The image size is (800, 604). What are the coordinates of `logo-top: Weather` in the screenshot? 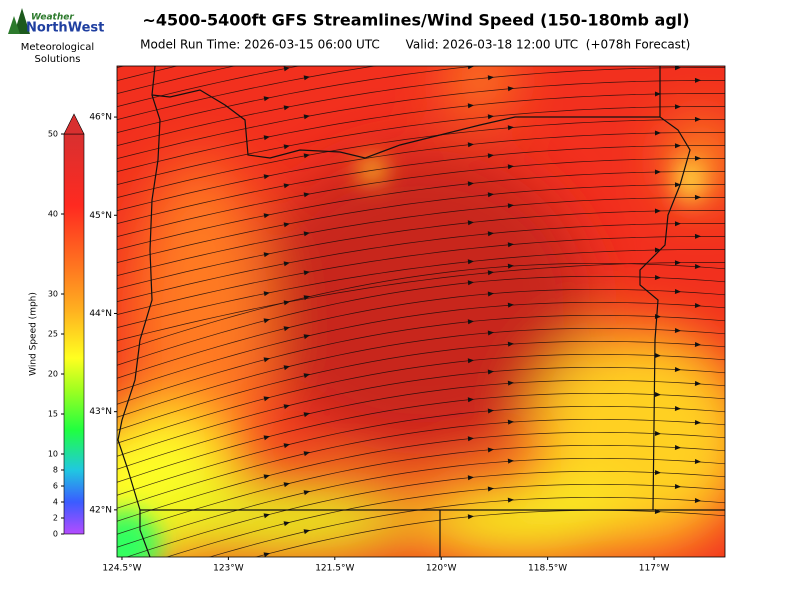 It's located at (52, 18).